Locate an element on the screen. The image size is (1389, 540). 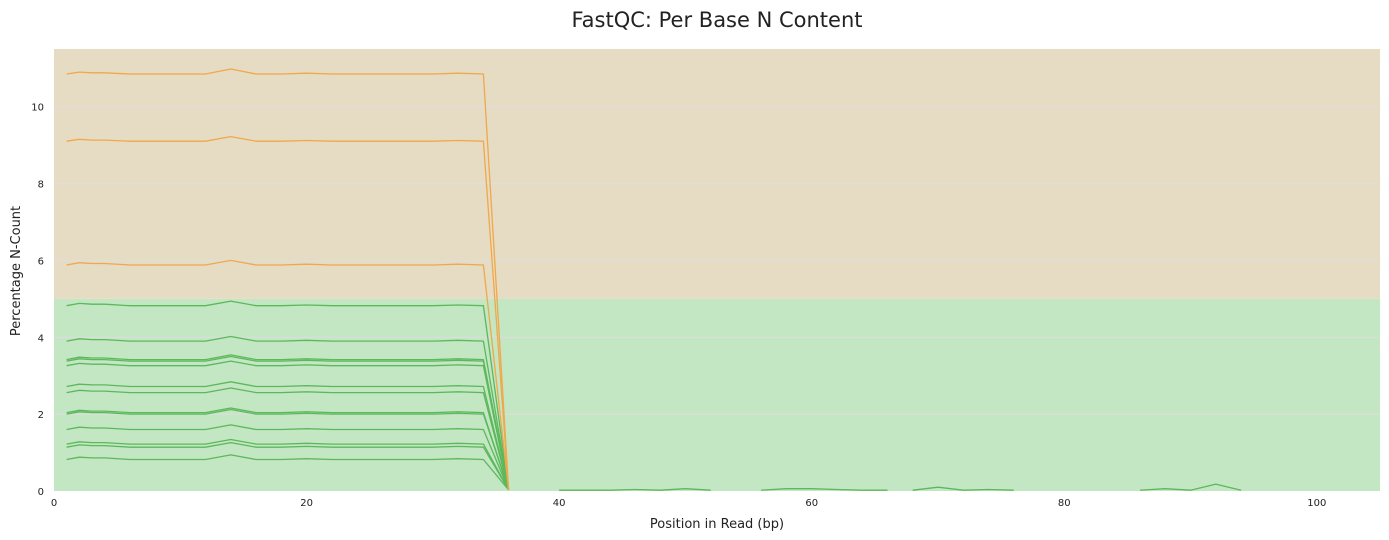
y-tick-label: 2 is located at coordinates (41, 415).